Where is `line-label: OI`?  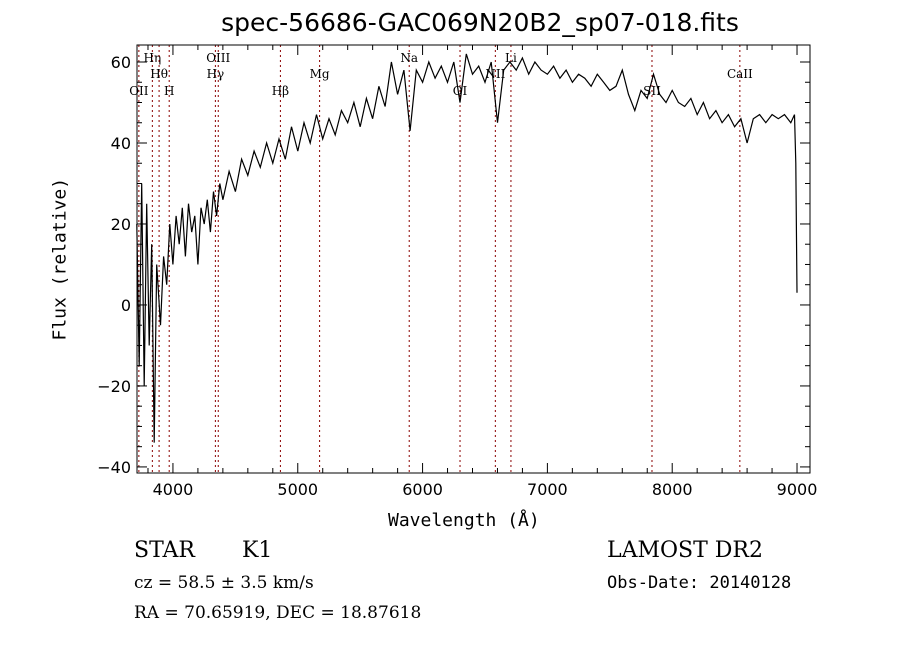
line-label: OI is located at coordinates (460, 91).